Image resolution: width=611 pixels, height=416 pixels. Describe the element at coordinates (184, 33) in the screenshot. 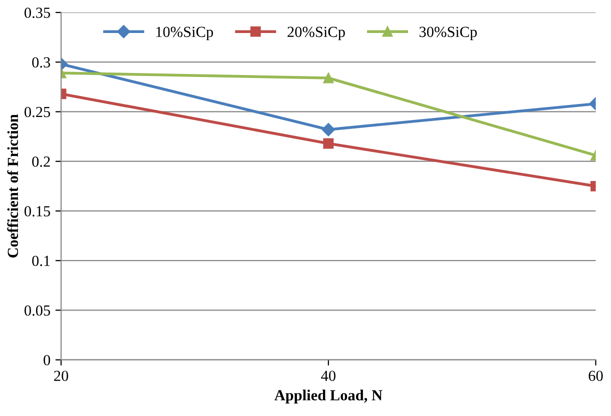

I see `legend-label: 10%SiCp` at that location.